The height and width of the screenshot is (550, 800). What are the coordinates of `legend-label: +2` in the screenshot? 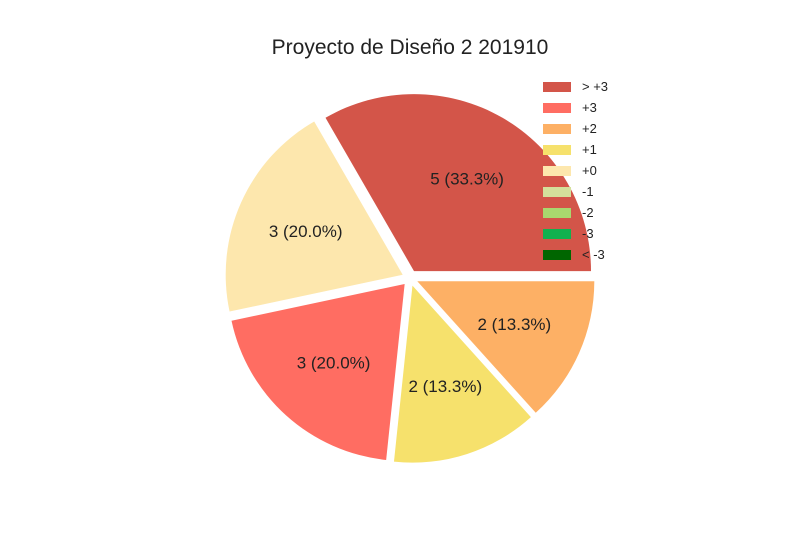 It's located at (589, 128).